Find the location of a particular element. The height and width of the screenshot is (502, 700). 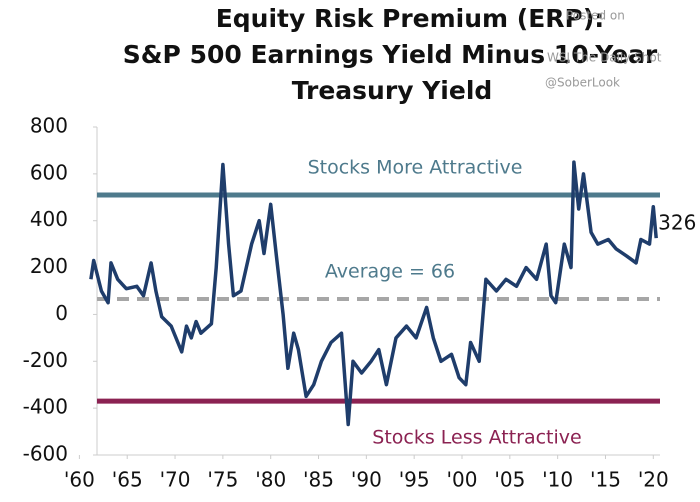

chart-title: Treasury Yield is located at coordinates (392, 90).